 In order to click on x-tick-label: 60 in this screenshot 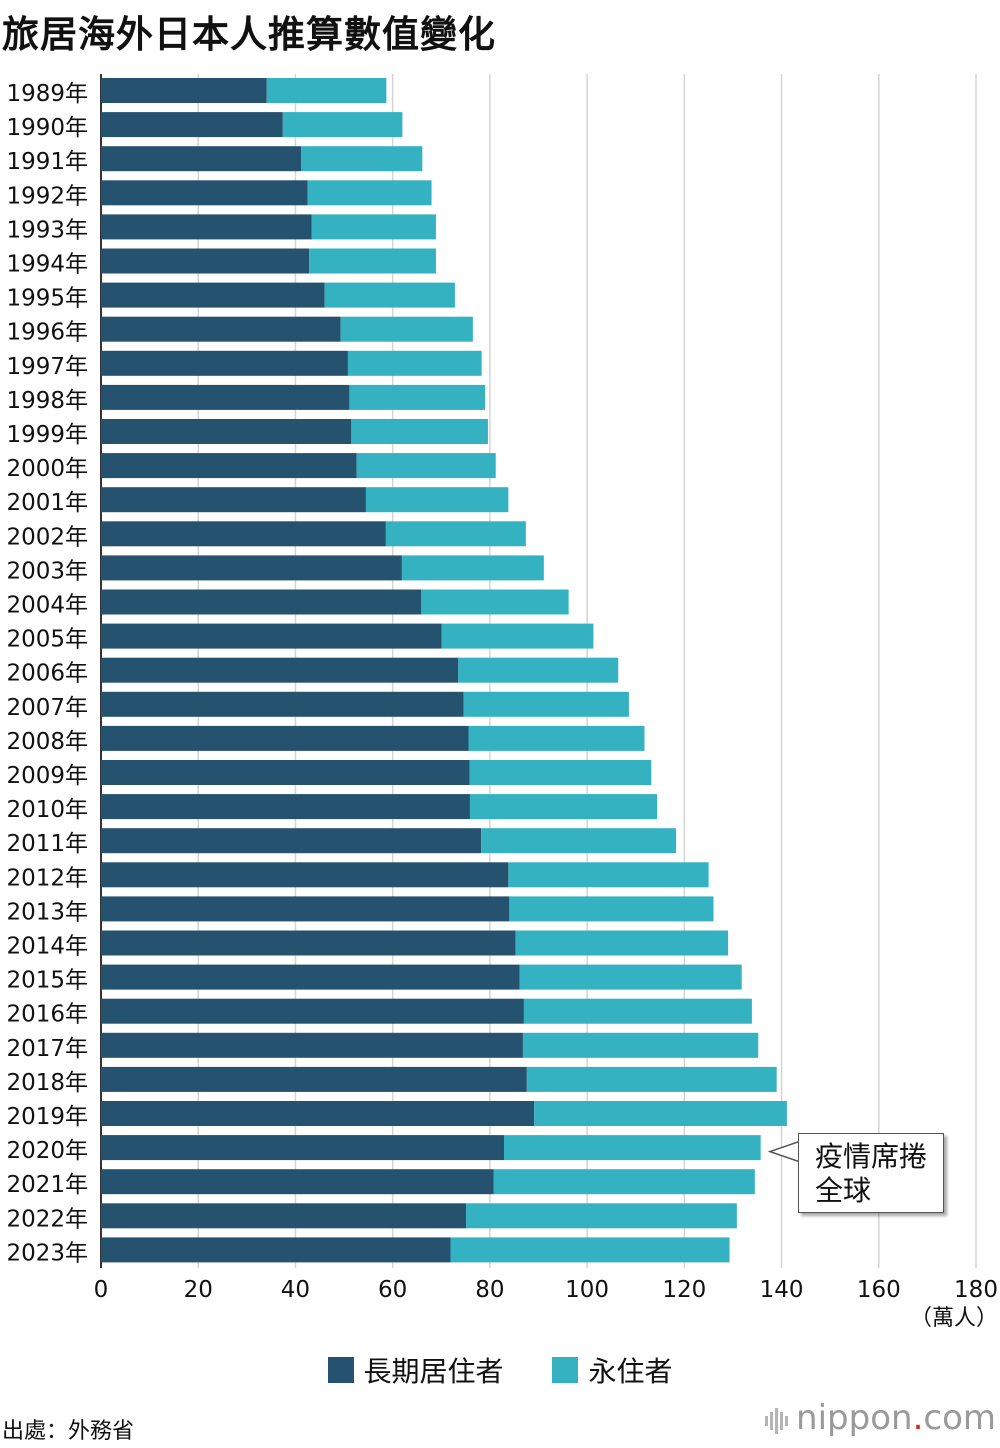, I will do `click(392, 1290)`.